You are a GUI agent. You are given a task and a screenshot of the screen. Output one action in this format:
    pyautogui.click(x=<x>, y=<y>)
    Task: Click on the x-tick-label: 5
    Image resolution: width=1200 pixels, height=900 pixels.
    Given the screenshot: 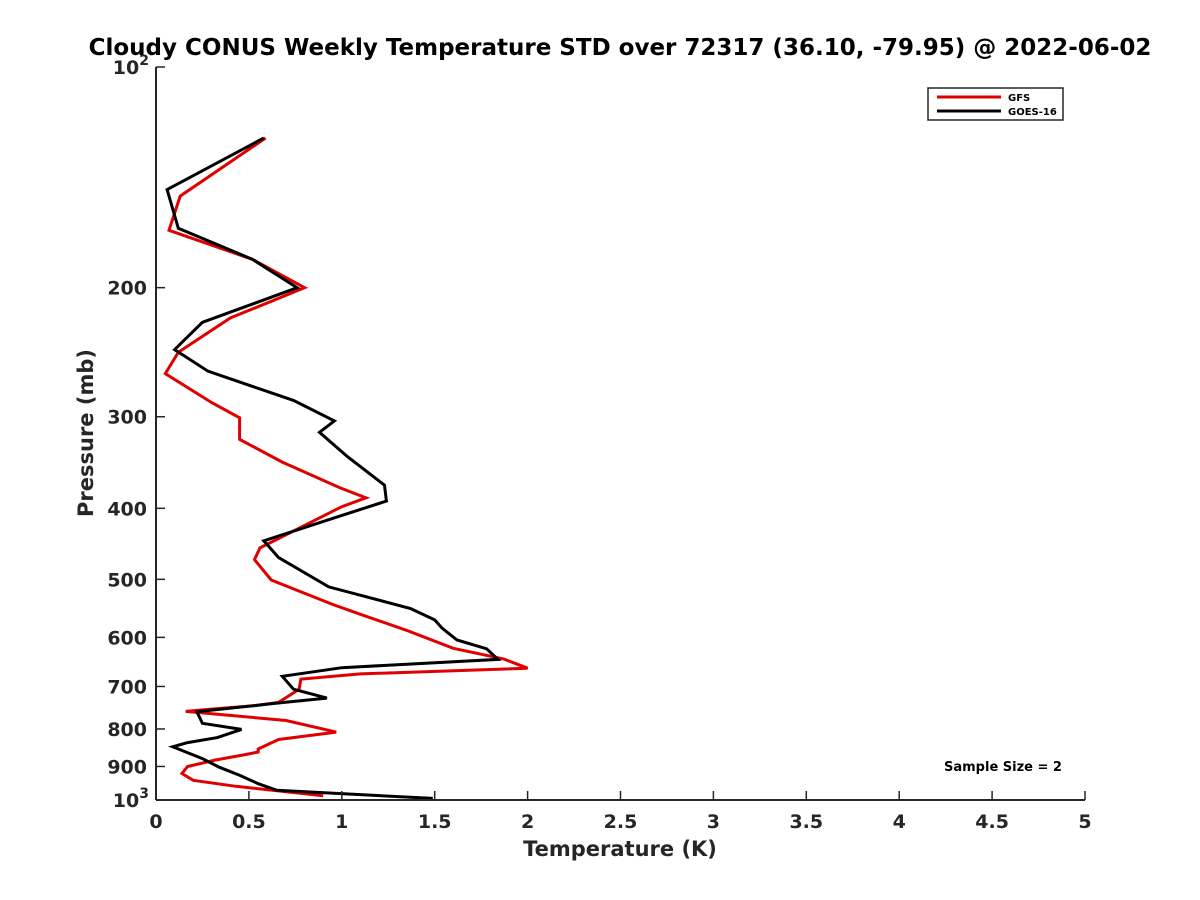 What is the action you would take?
    pyautogui.click(x=1084, y=822)
    